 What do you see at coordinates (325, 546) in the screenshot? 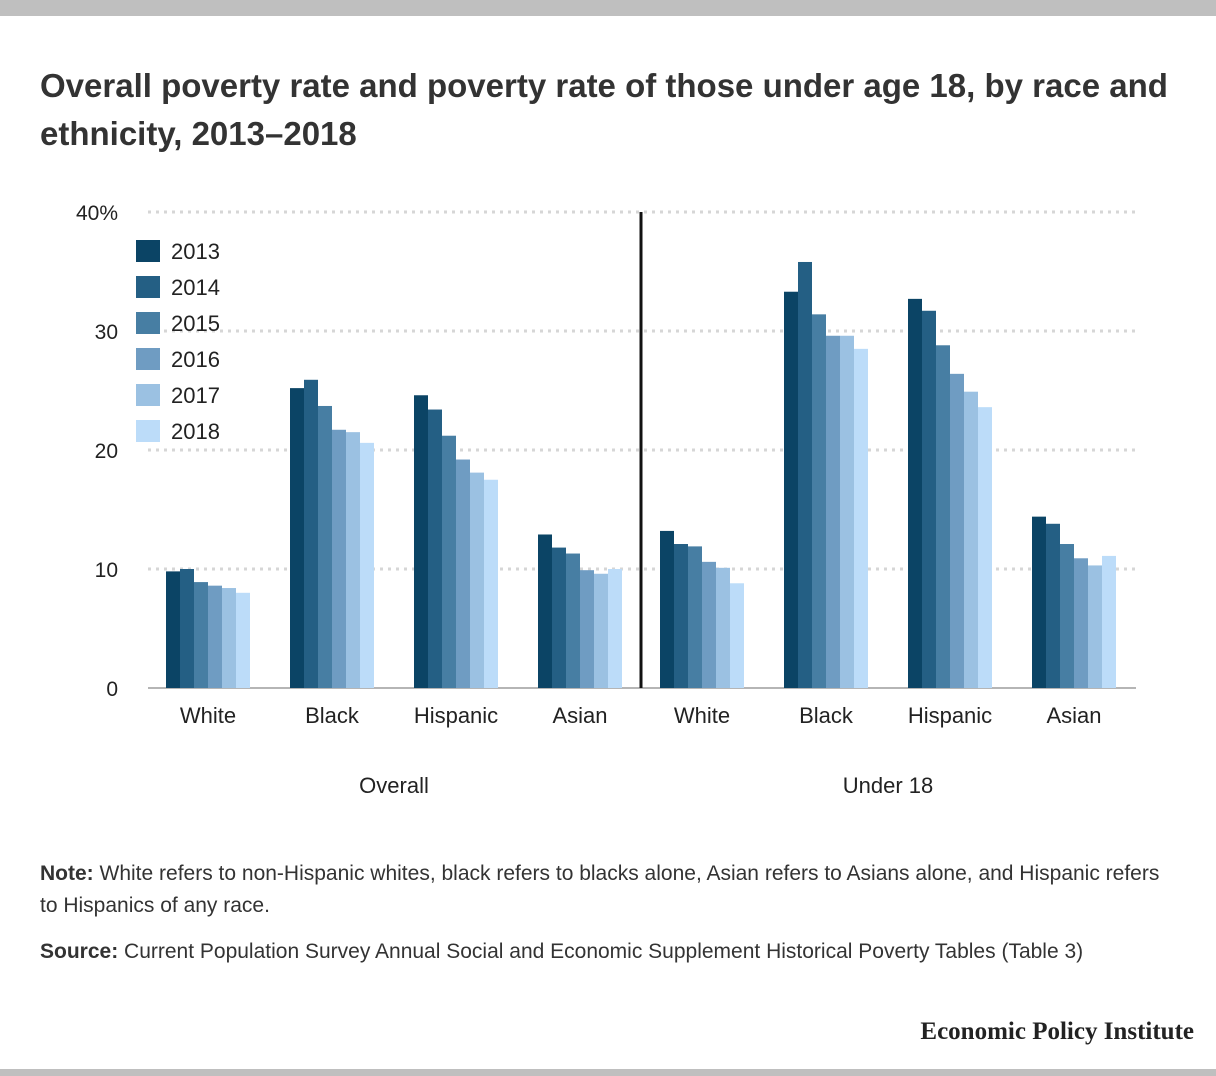
I see `bar-overall-black-2015` at bounding box center [325, 546].